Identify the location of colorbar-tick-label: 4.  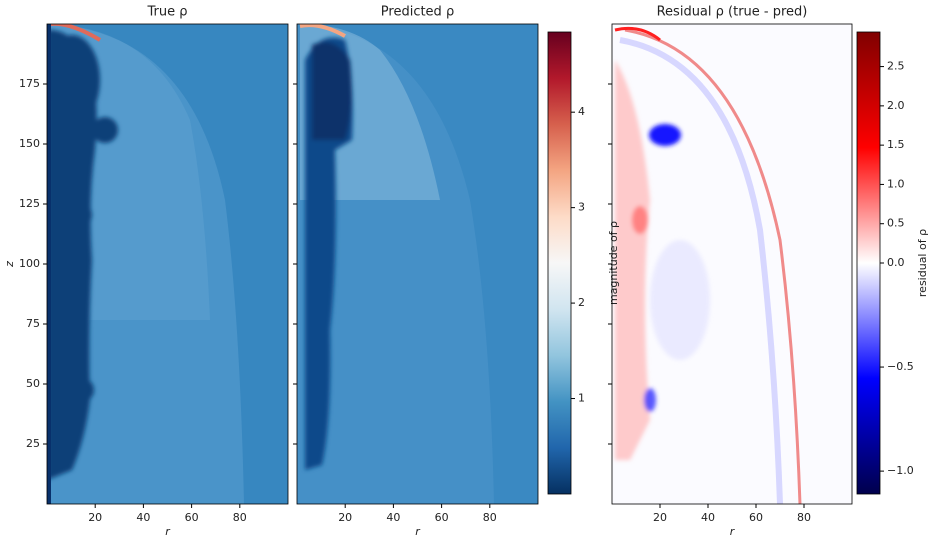
(581, 111).